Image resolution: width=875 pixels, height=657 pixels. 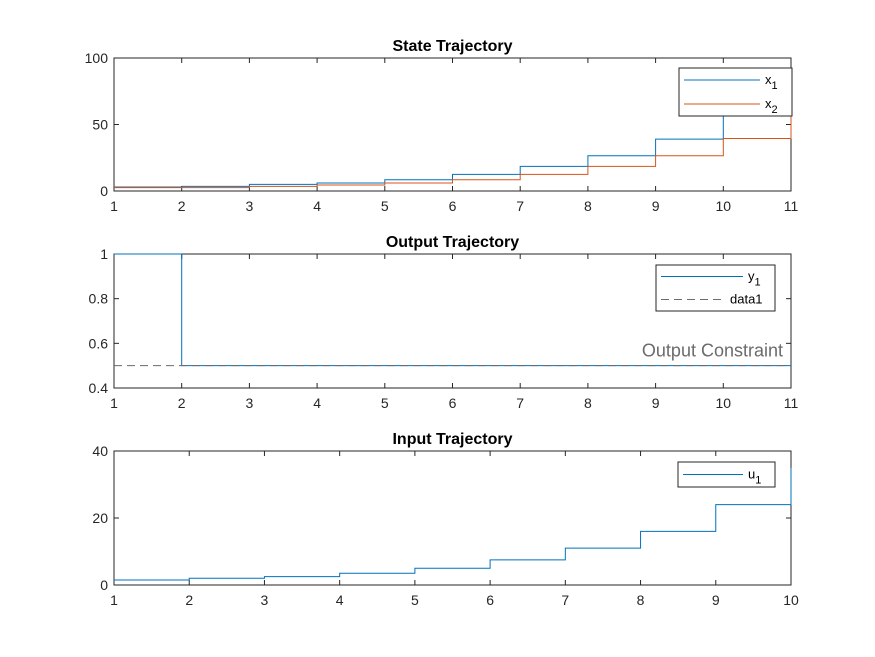 I want to click on legend-entry-label: u1, so click(x=754, y=477).